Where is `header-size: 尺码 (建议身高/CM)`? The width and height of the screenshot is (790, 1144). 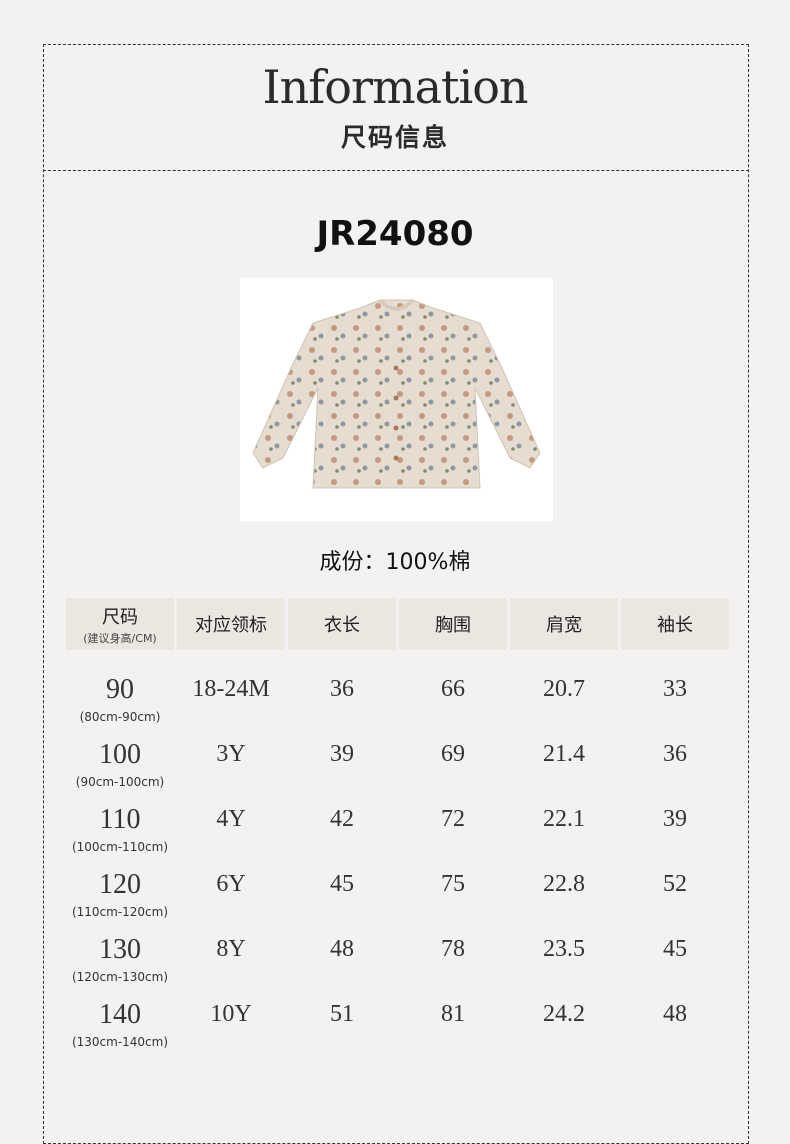 header-size: 尺码 (建议身高/CM) is located at coordinates (120, 624).